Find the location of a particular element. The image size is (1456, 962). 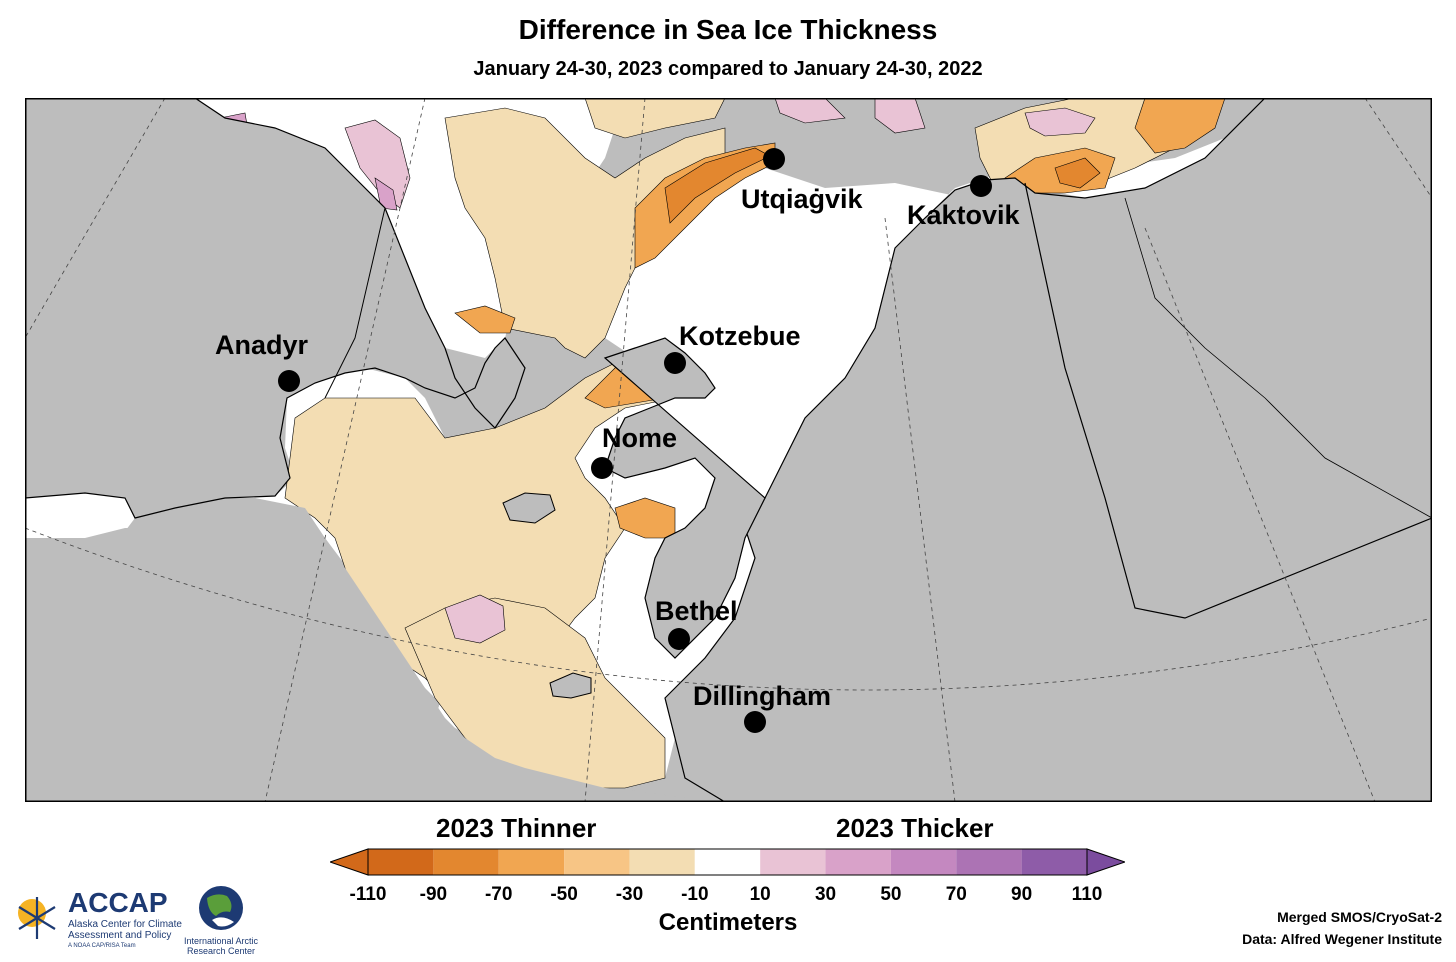

colorbar-tick-label: -110 is located at coordinates (368, 894).